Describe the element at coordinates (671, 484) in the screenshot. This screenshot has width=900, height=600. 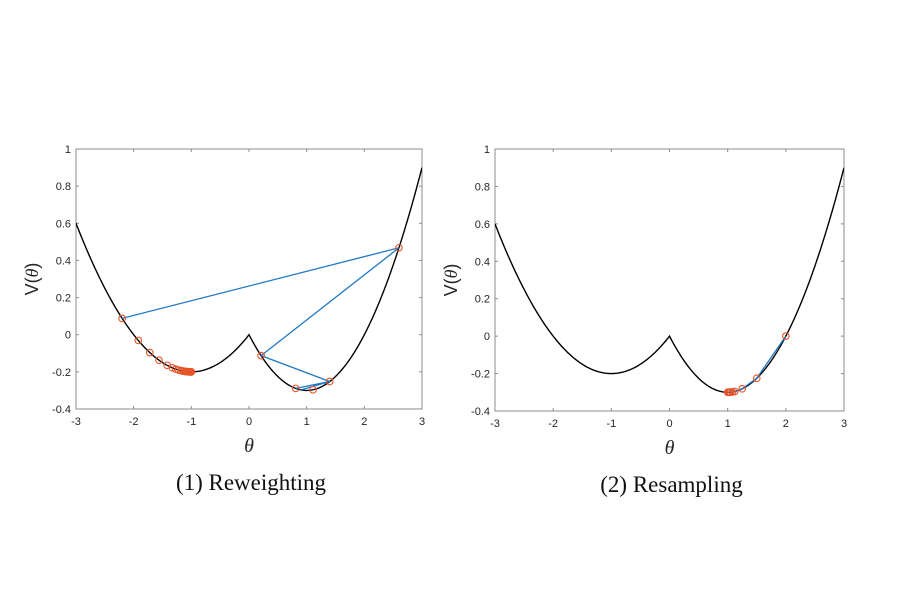
I see `panel-caption: (2) Resampling` at that location.